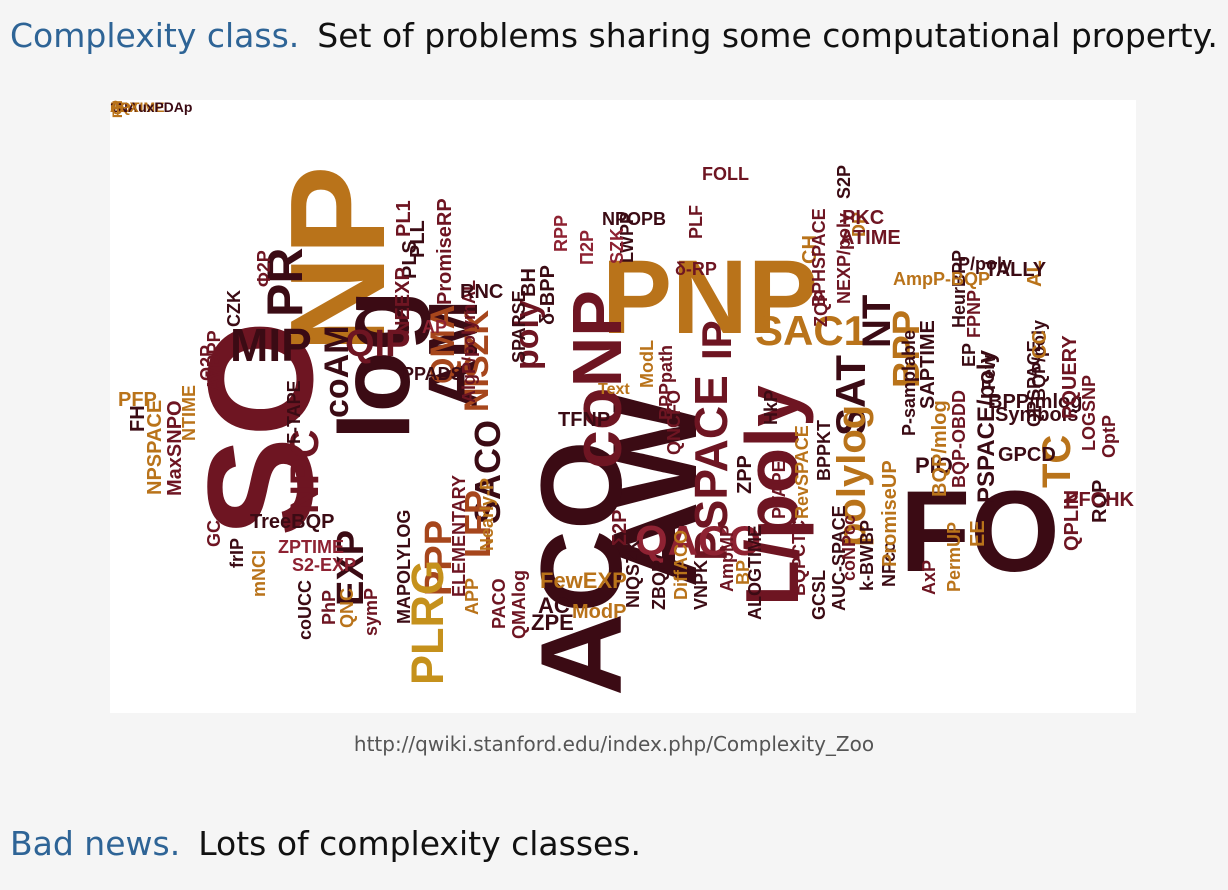 Image resolution: width=1228 pixels, height=890 pixels. What do you see at coordinates (716, 340) in the screenshot?
I see `cloud-word: IP` at bounding box center [716, 340].